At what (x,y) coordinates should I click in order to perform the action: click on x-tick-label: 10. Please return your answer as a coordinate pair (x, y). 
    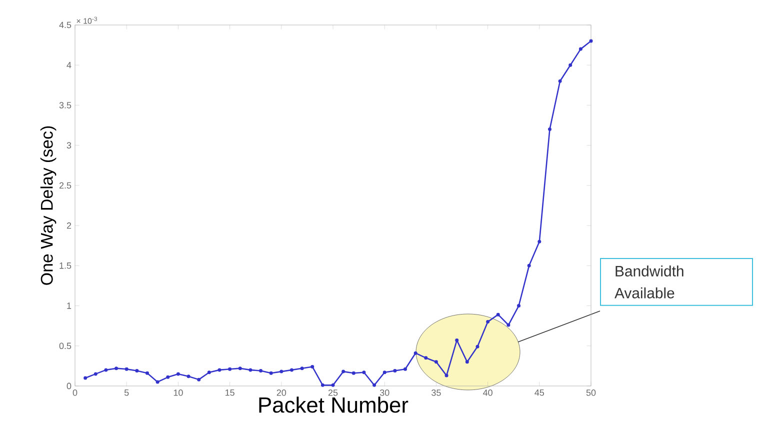
    Looking at the image, I should click on (178, 393).